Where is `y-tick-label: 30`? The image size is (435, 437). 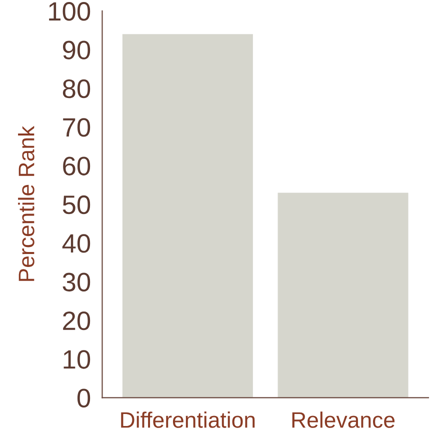 y-tick-label: 30 is located at coordinates (76, 282).